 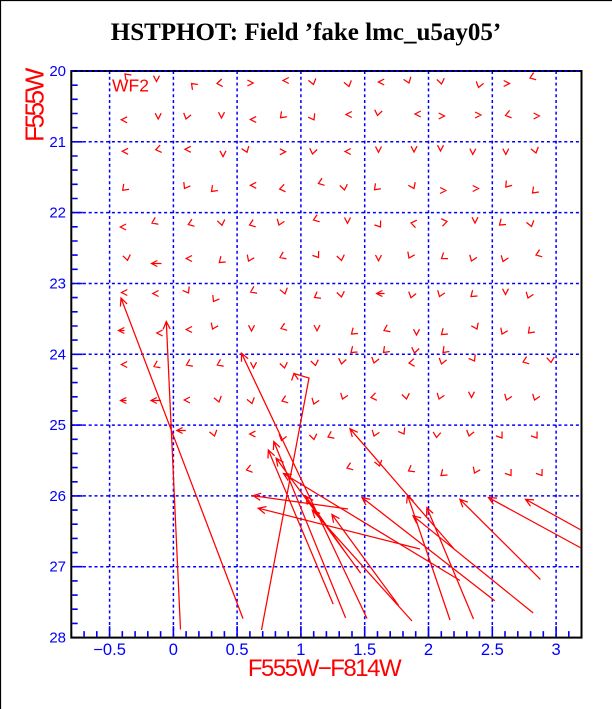 I want to click on svg-text: WF2, so click(x=130, y=86).